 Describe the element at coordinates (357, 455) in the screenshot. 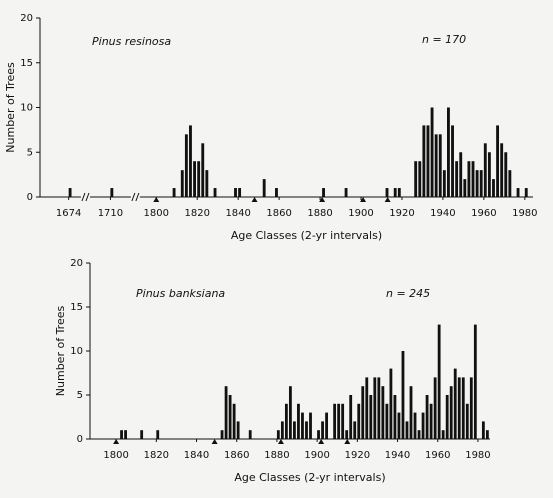

I see `x-tick-label: 1920` at that location.